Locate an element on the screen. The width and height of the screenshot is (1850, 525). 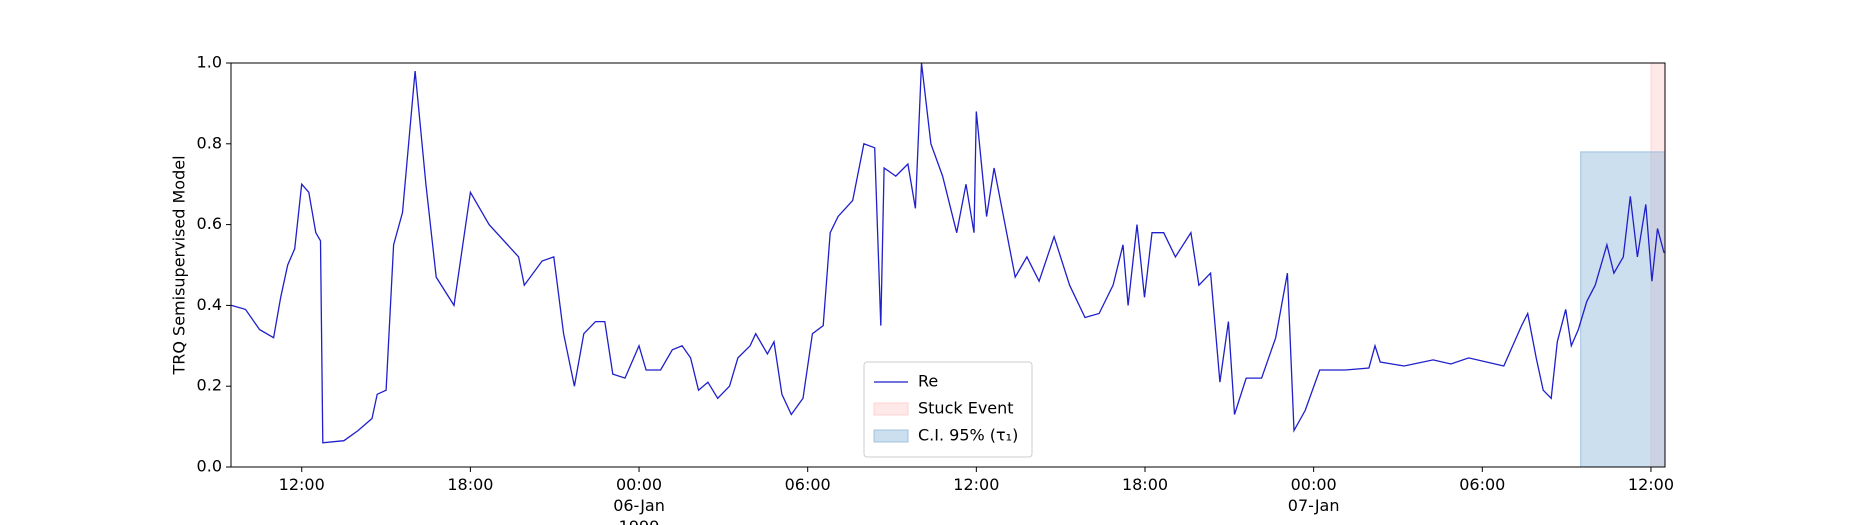
y-axis-label: TRQ Semisupervised Model is located at coordinates (179, 265).